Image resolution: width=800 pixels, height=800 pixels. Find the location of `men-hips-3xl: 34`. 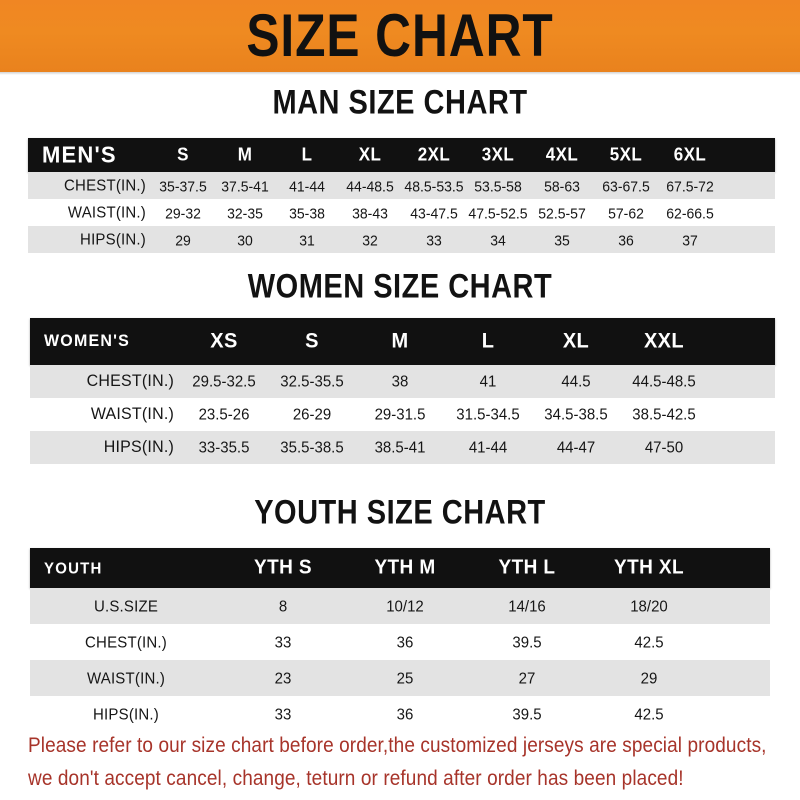

men-hips-3xl: 34 is located at coordinates (498, 239).